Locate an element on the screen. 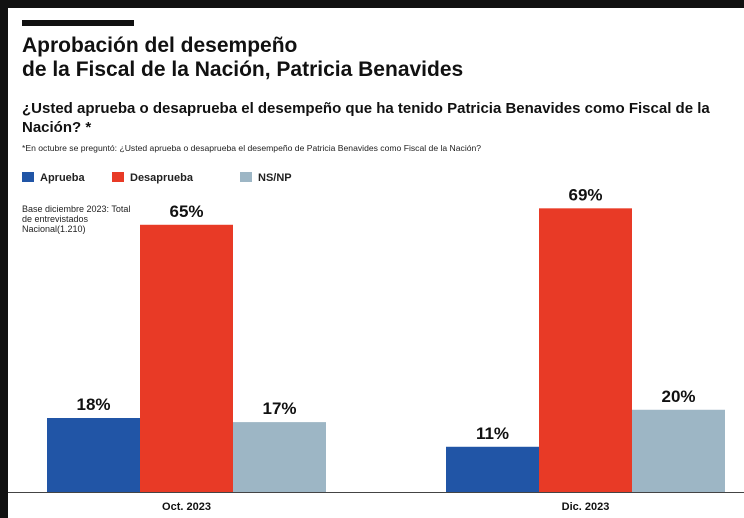  bar-ns-np-oct-2023 is located at coordinates (279, 457).